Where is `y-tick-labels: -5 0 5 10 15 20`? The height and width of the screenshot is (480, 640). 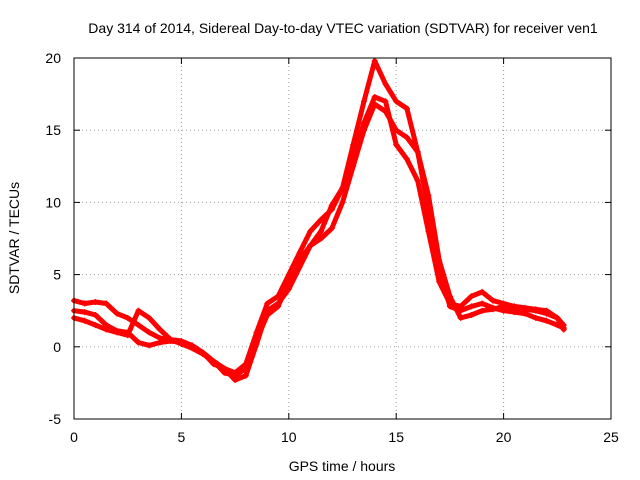
y-tick-labels: -5 0 5 10 15 20 is located at coordinates (53, 238).